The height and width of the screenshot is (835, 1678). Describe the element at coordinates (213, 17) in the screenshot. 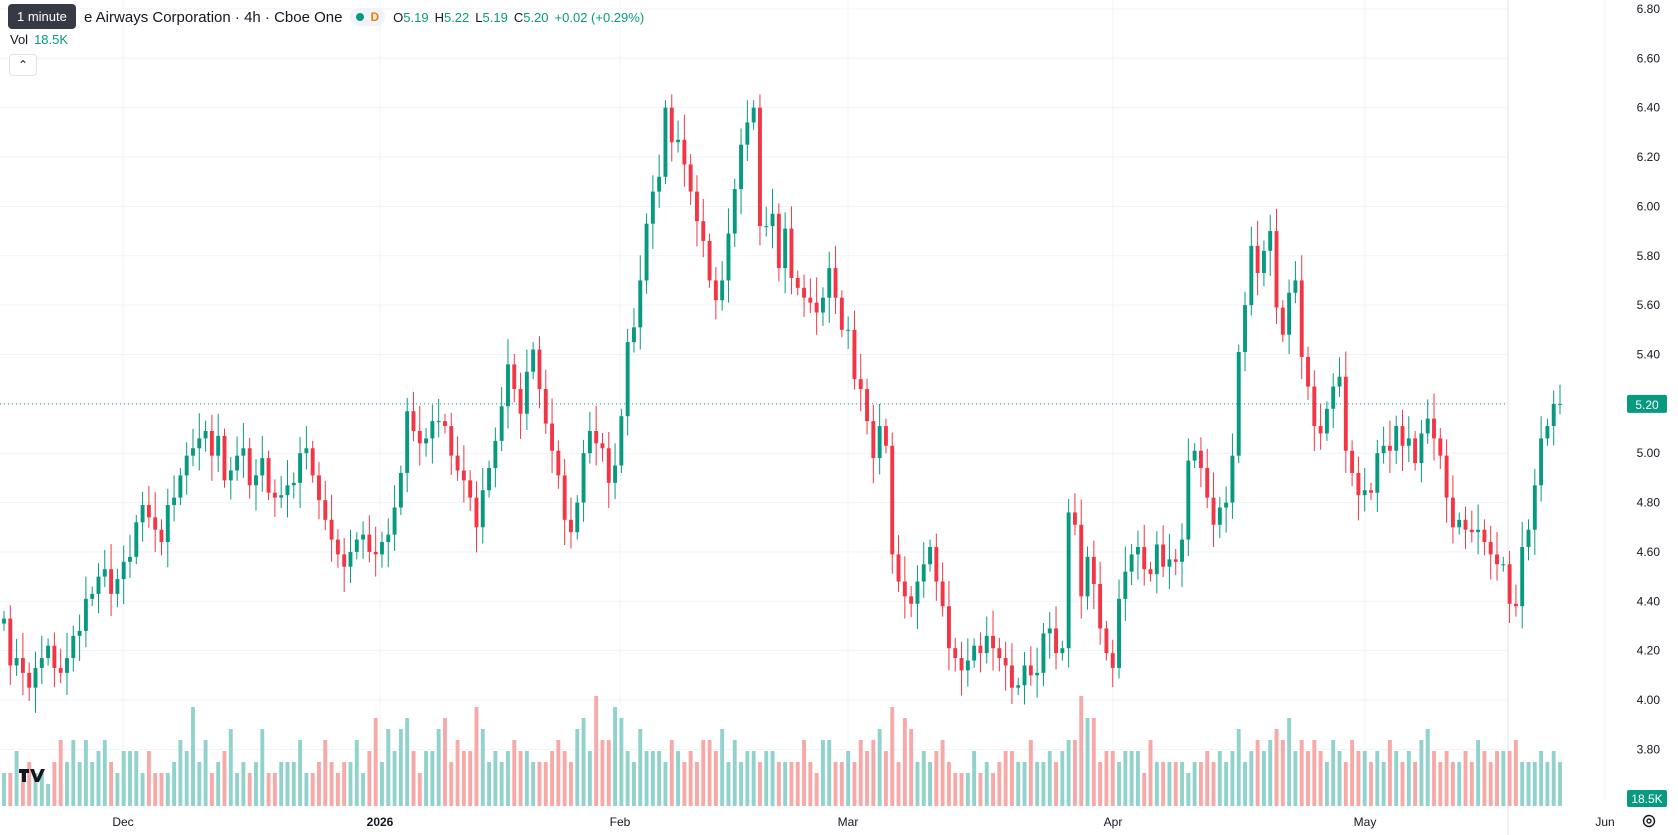

I see `symbol-title: e Airways Corporation · 4h · Cboe One` at that location.